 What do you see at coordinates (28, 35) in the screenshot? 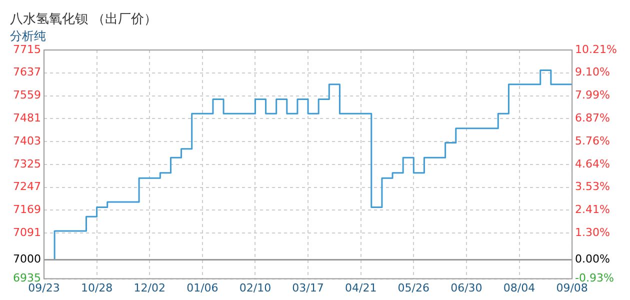
I see `chart-subtitle: 分析纯` at bounding box center [28, 35].